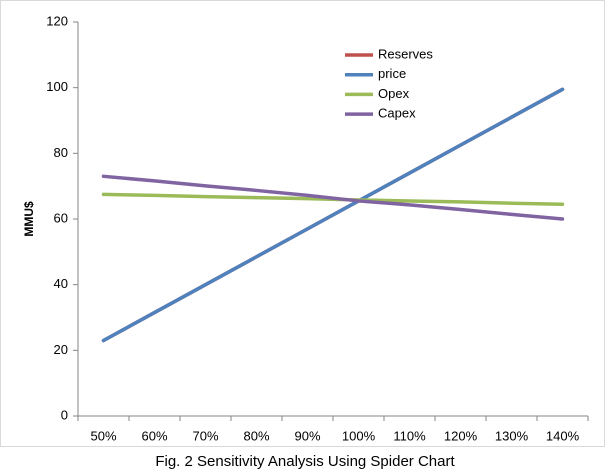 The height and width of the screenshot is (473, 610). Describe the element at coordinates (205, 435) in the screenshot. I see `x-tick-label: 70%` at that location.